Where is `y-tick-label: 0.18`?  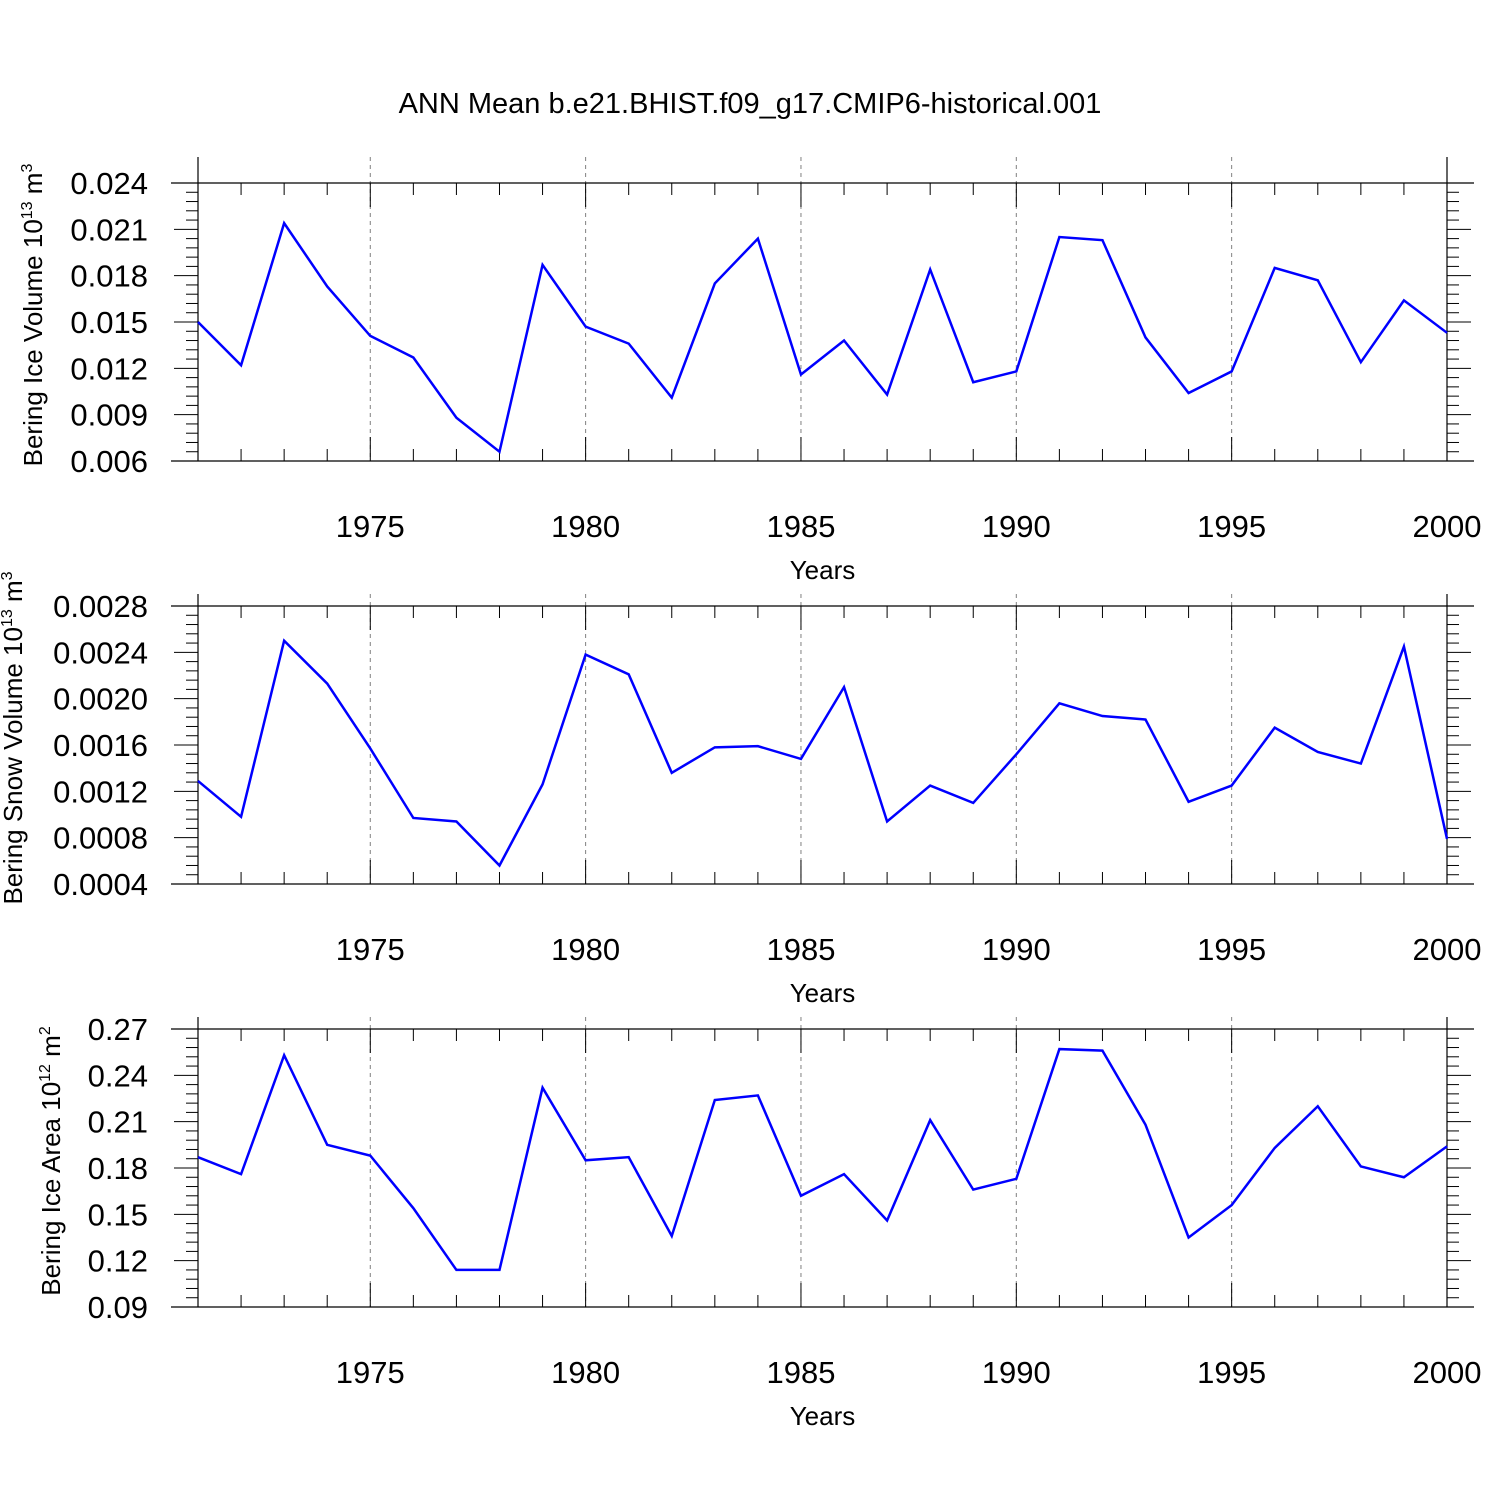
y-tick-label: 0.18 is located at coordinates (118, 1168).